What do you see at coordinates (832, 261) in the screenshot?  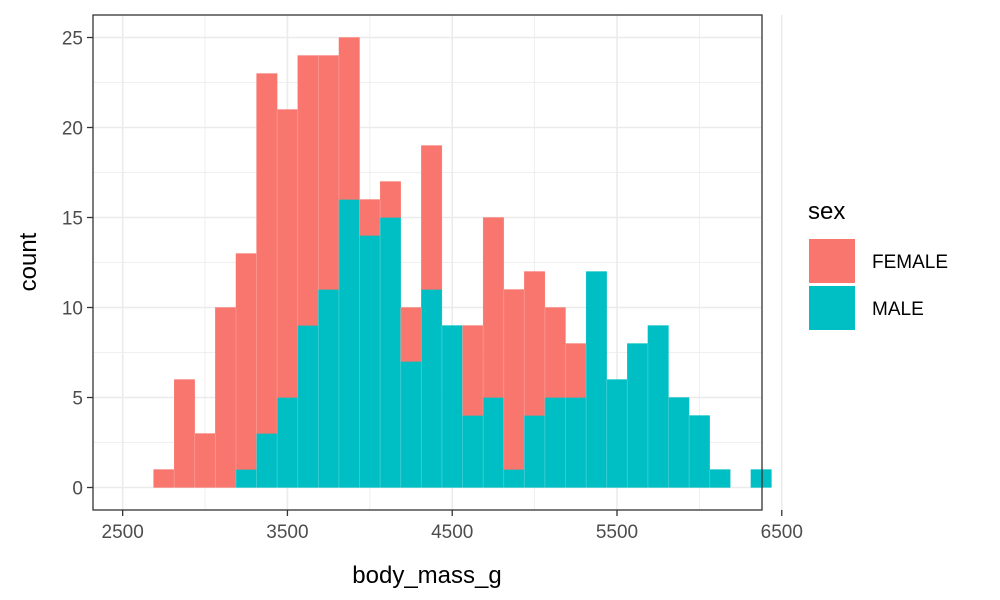 I see `legend-swatch-female` at bounding box center [832, 261].